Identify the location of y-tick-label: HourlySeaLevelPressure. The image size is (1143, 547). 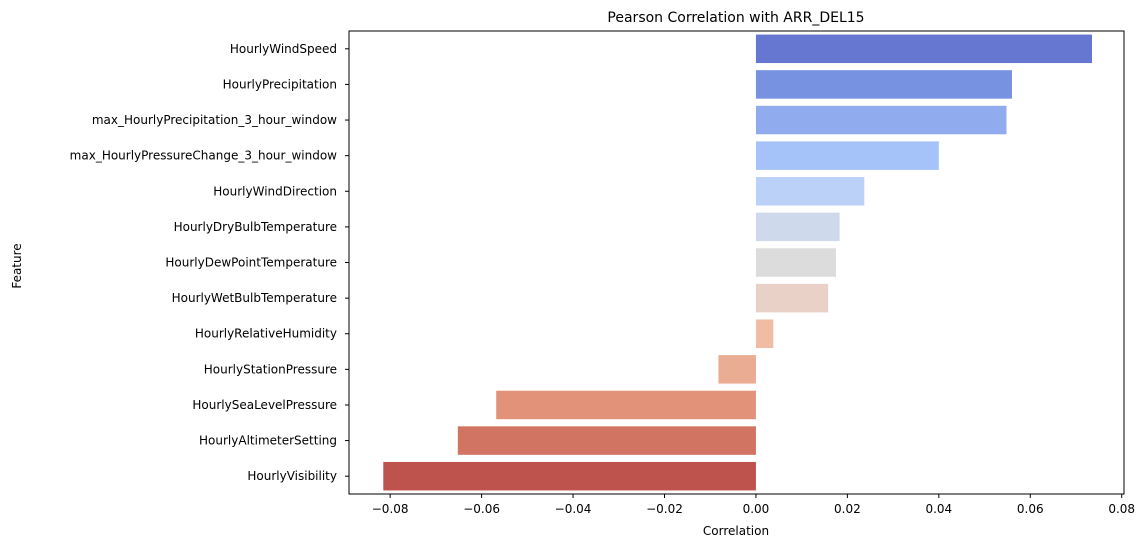
(264, 405).